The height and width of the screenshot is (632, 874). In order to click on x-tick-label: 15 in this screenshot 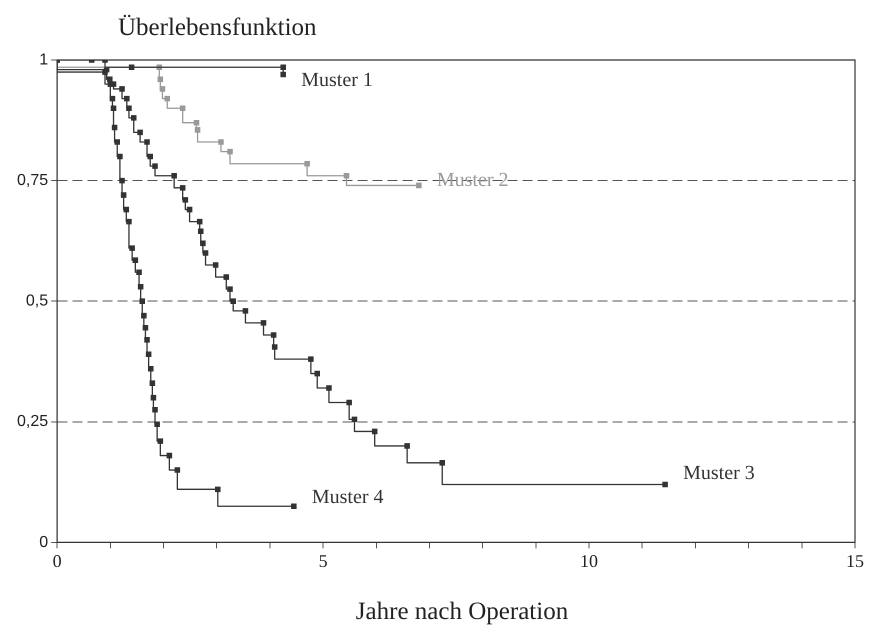, I will do `click(855, 560)`.